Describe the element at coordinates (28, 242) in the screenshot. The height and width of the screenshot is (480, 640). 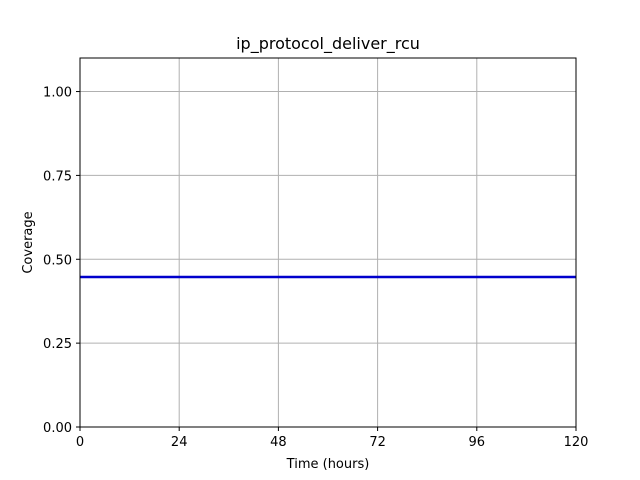
I see `y-axis-label: Coverage` at that location.